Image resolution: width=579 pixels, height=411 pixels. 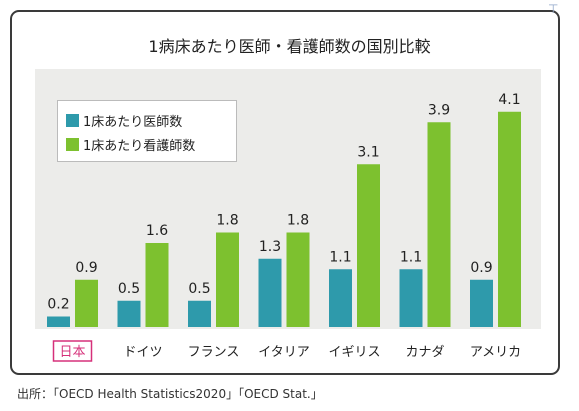 I want to click on value-label-nurses-1: 1.6, so click(x=157, y=231).